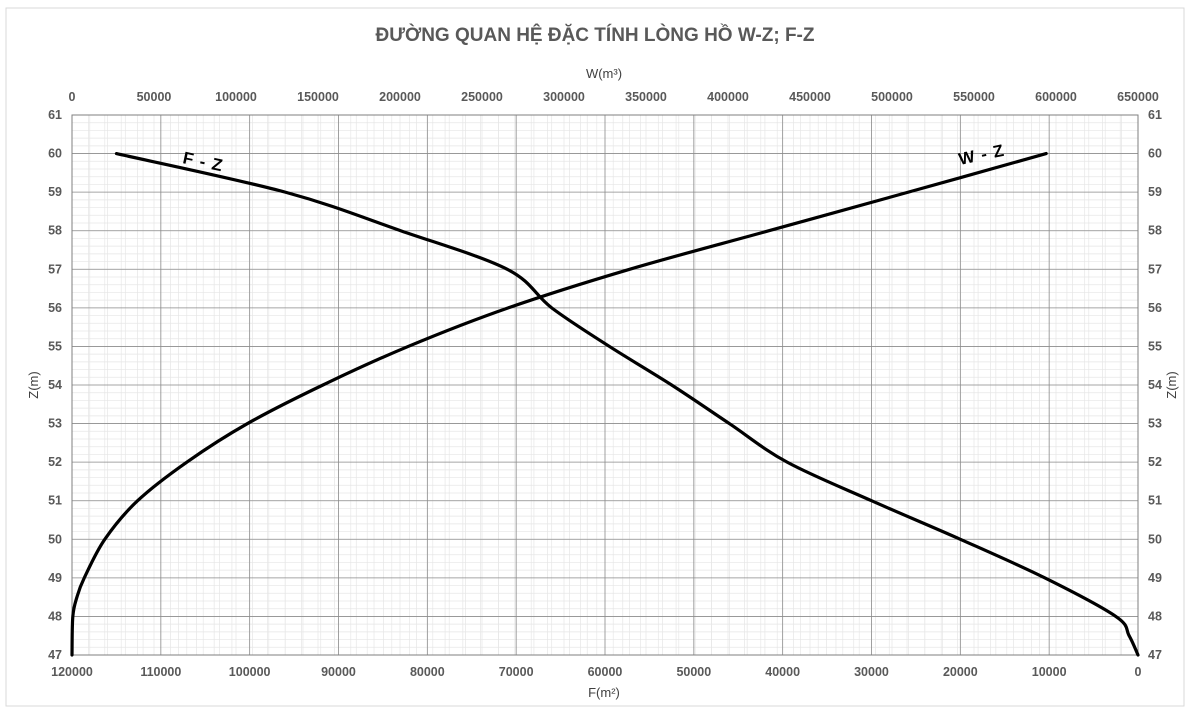  Describe the element at coordinates (33, 384) in the screenshot. I see `left-axis-title: Z(m)` at that location.